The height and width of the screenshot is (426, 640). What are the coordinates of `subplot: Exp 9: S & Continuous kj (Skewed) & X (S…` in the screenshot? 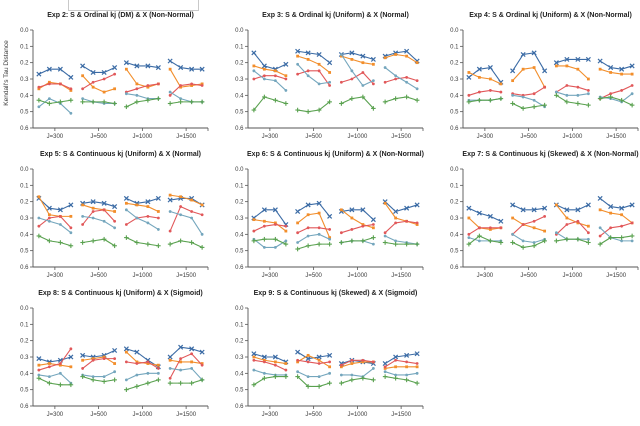 It's located at (329, 354).